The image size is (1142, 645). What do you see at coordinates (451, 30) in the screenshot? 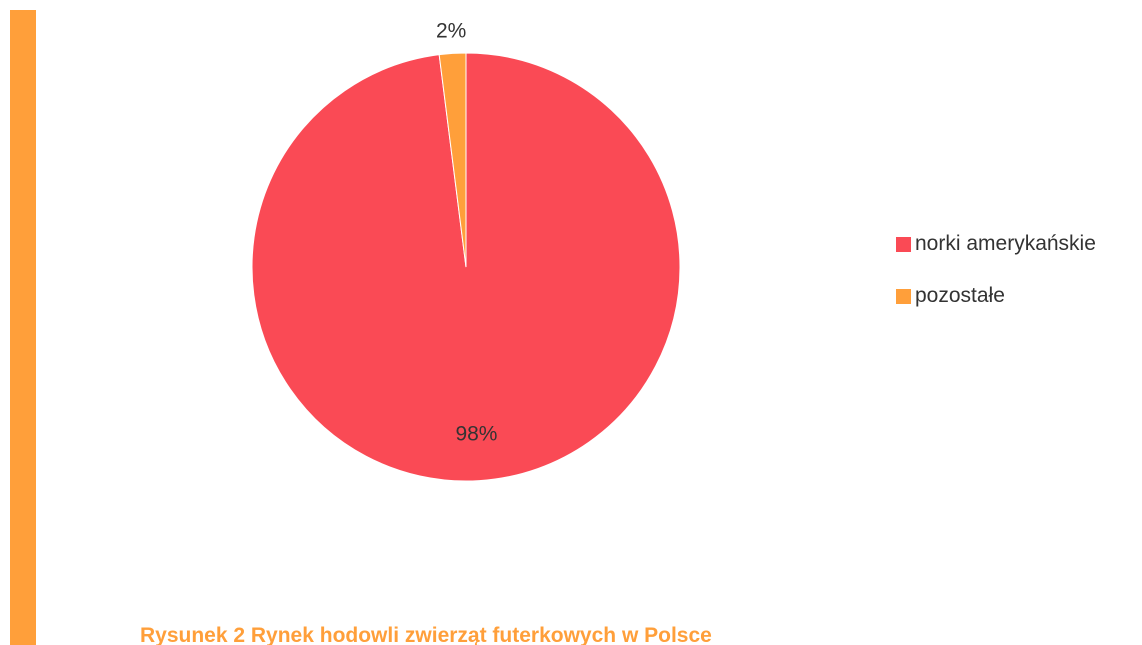
I see `slice-label-1: 2%` at bounding box center [451, 30].